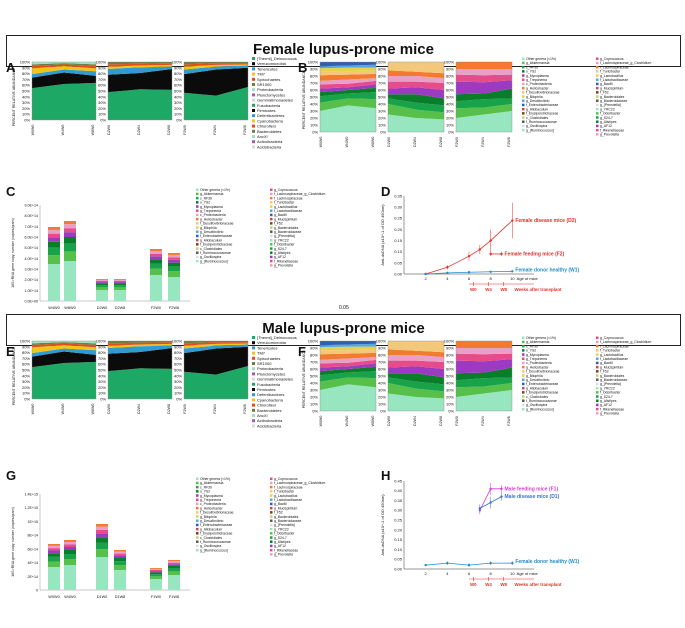 This screenshot has width=685, height=628. What do you see at coordinates (488, 289) in the screenshot?
I see `chart-D-transplant-mark: W4` at bounding box center [488, 289].